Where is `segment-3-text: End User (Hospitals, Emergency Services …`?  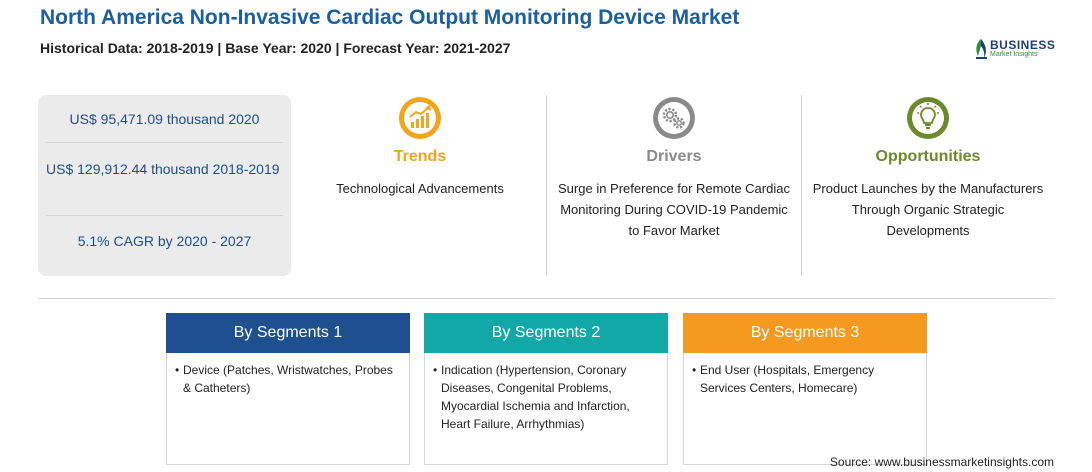
segment-3-text: End User (Hospitals, Emergency Services … is located at coordinates (787, 379).